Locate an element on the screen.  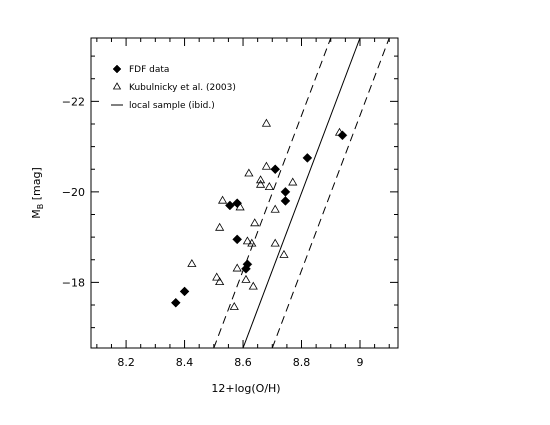
x-axis-label: 12+log(O/H) is located at coordinates (245, 388).